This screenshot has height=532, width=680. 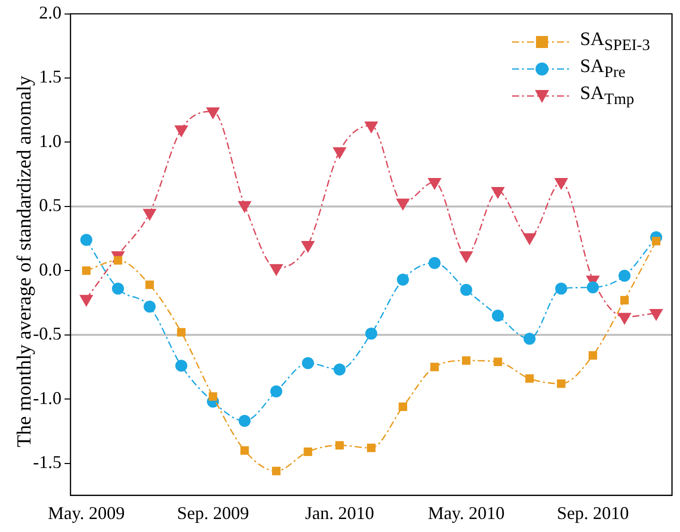 I want to click on x-tick-label: Jan. 2010, so click(x=339, y=512).